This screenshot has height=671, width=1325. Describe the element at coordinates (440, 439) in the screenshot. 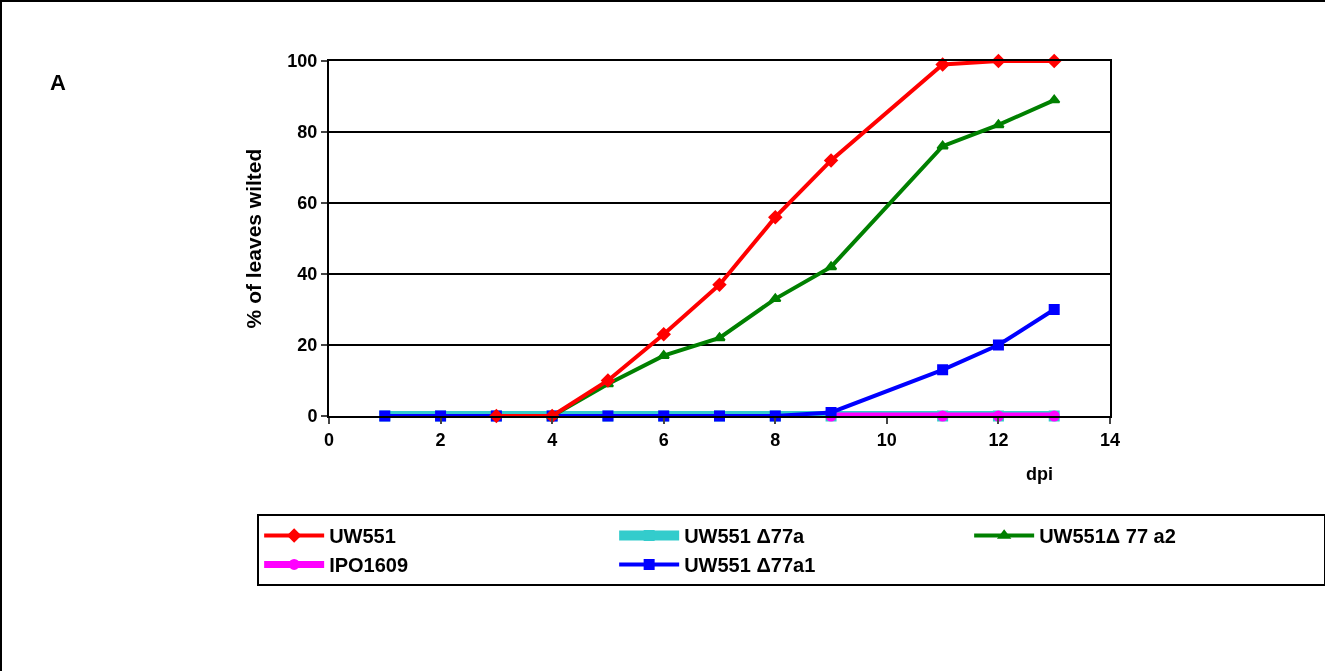

I see `x-tick-label: 2` at that location.